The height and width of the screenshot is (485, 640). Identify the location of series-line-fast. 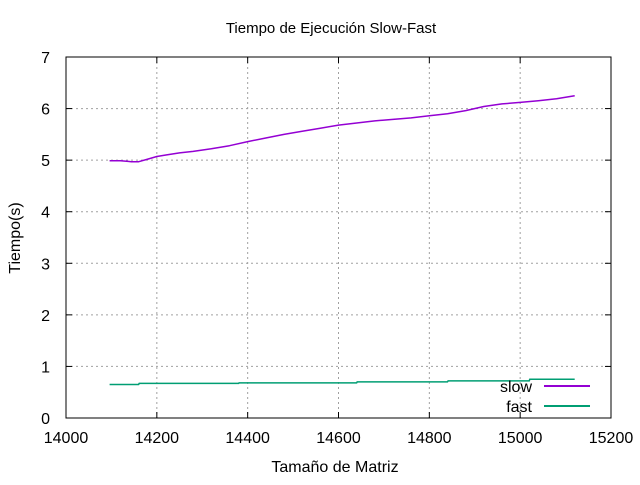
(342, 382).